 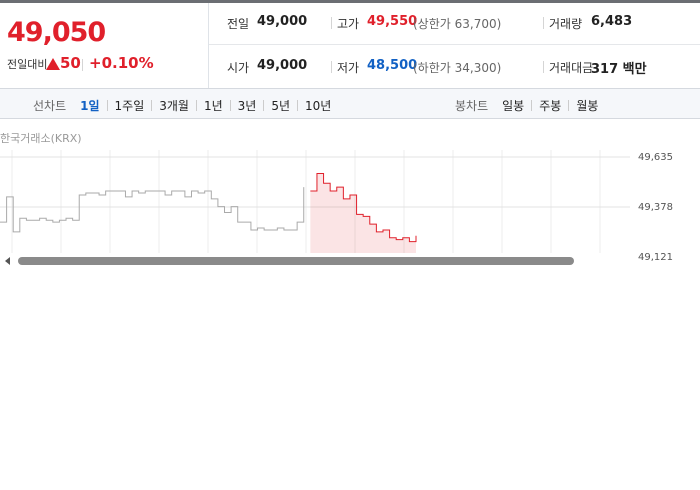 I want to click on tab-item: 주봉, so click(x=550, y=106).